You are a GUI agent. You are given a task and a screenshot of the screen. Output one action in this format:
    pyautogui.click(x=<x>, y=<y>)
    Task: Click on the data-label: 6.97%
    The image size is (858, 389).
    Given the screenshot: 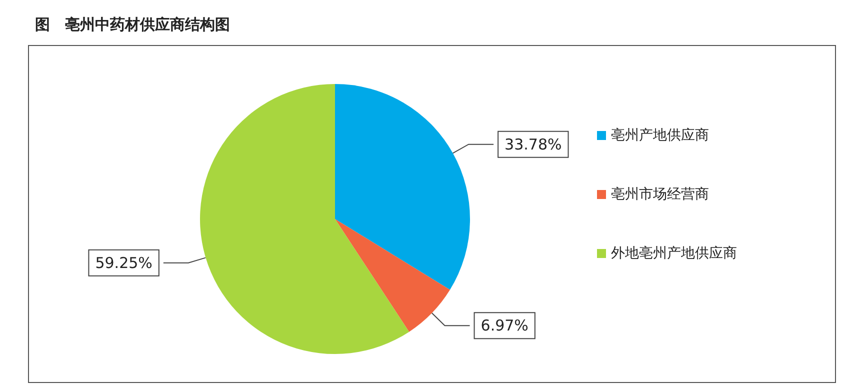 What is the action you would take?
    pyautogui.click(x=504, y=325)
    